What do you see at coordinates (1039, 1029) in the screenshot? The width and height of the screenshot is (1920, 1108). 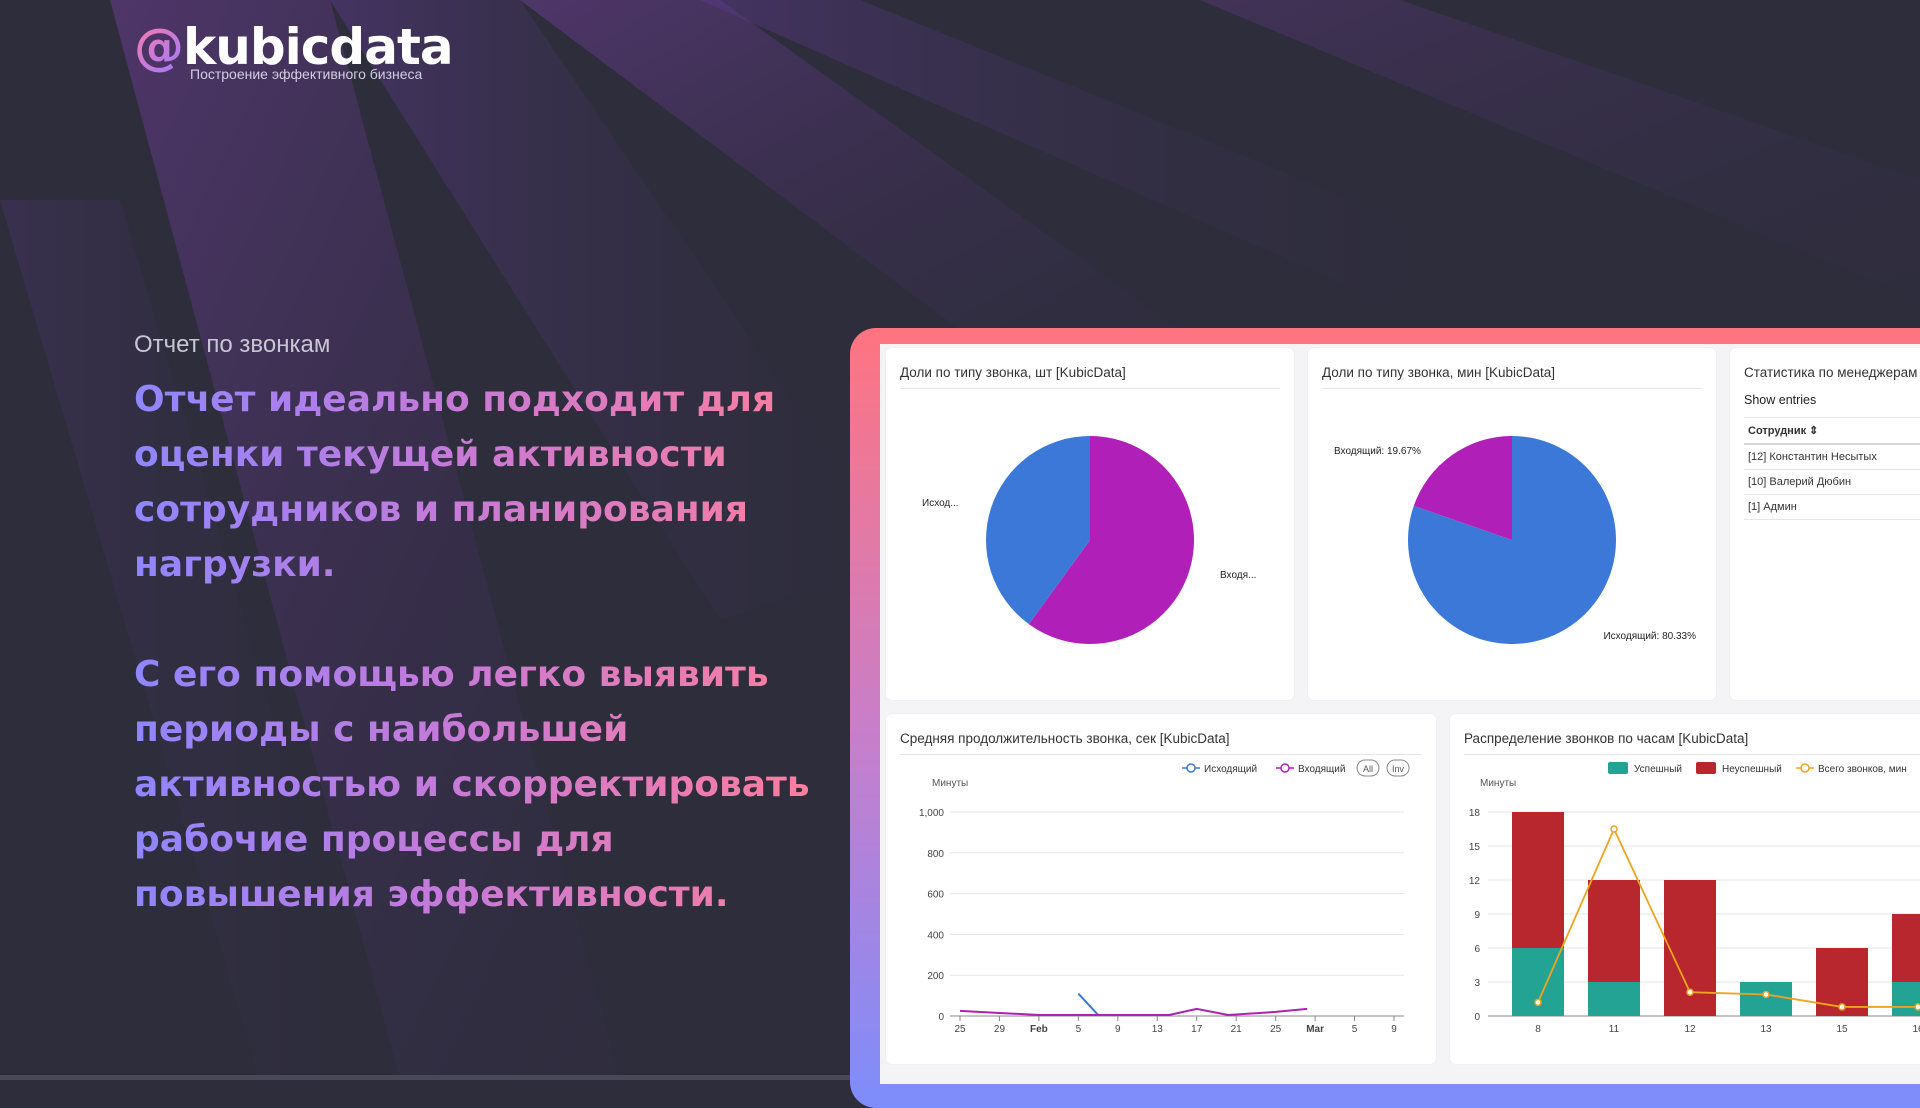 I see `x-tick-label: Feb` at bounding box center [1039, 1029].